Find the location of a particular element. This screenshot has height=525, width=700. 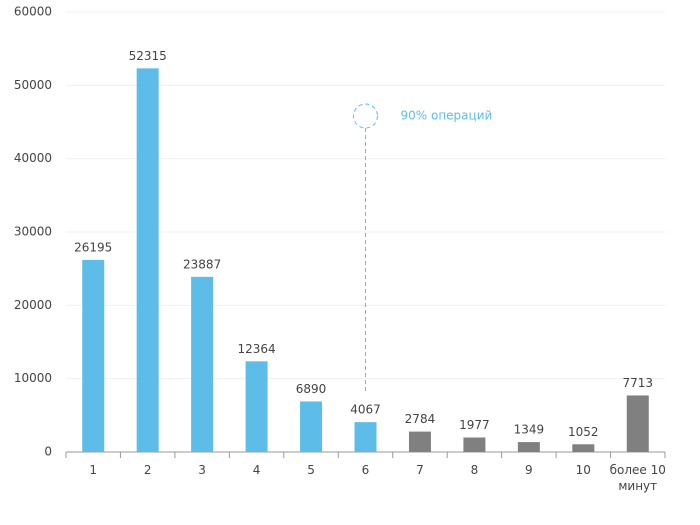

x-tick-label: 4 is located at coordinates (256, 470).